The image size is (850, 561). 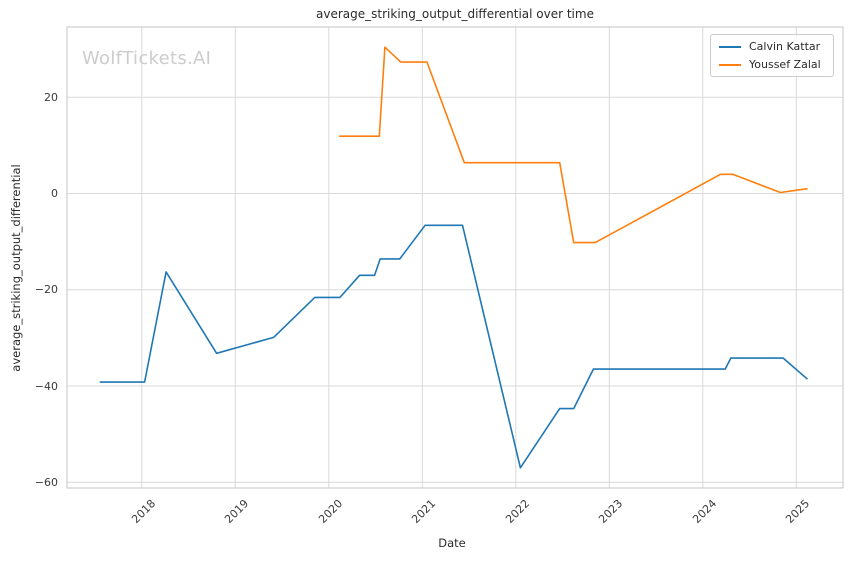 What do you see at coordinates (785, 46) in the screenshot?
I see `legend-label: Calvin Kattar` at bounding box center [785, 46].